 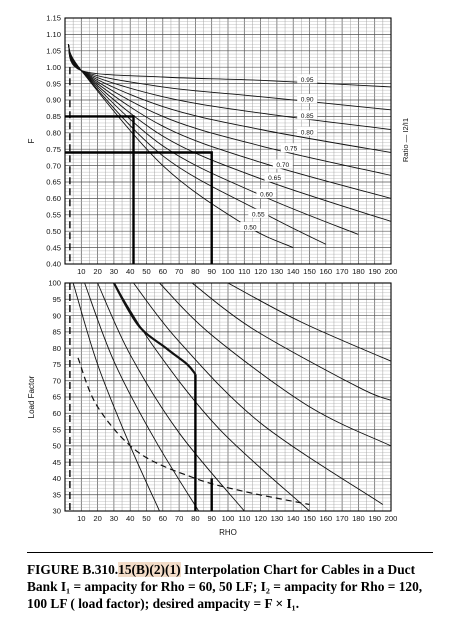 I want to click on x-tick-label: 60, so click(x=163, y=271).